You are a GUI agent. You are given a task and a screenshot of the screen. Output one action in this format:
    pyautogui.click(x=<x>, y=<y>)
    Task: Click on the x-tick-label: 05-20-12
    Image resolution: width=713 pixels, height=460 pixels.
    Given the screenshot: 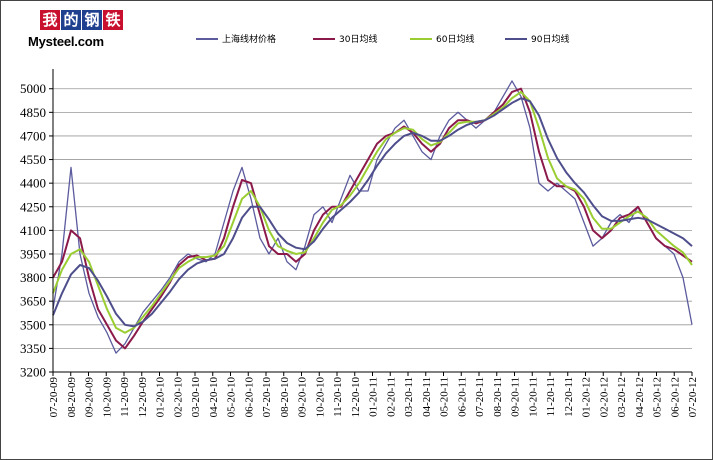 What is the action you would take?
    pyautogui.click(x=658, y=397)
    